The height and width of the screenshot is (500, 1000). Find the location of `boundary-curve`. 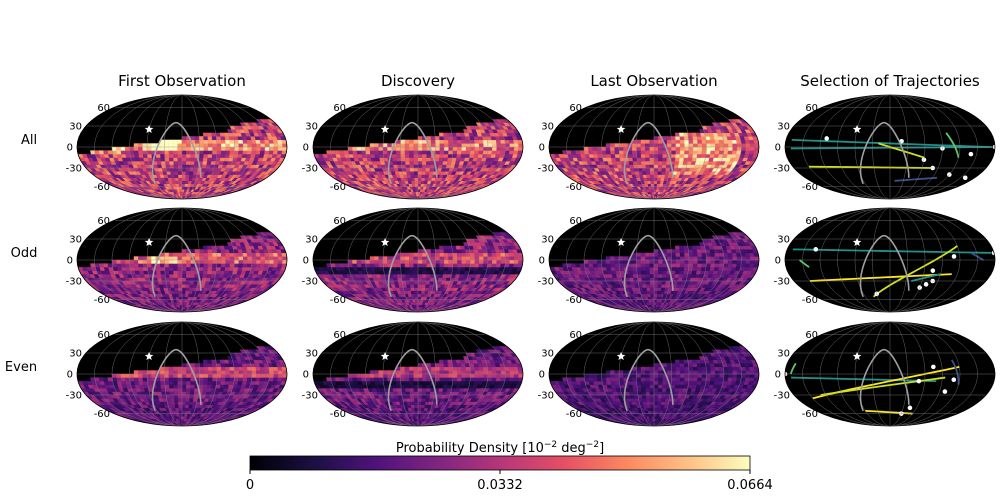

boundary-curve is located at coordinates (176, 153).